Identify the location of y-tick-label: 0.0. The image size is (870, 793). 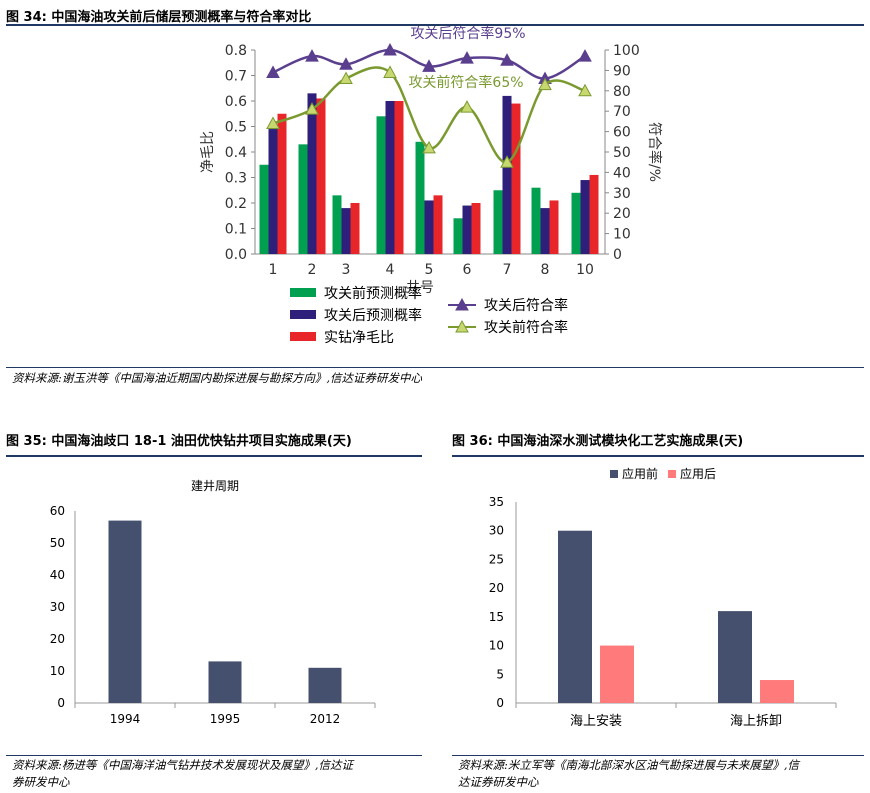
(236, 255).